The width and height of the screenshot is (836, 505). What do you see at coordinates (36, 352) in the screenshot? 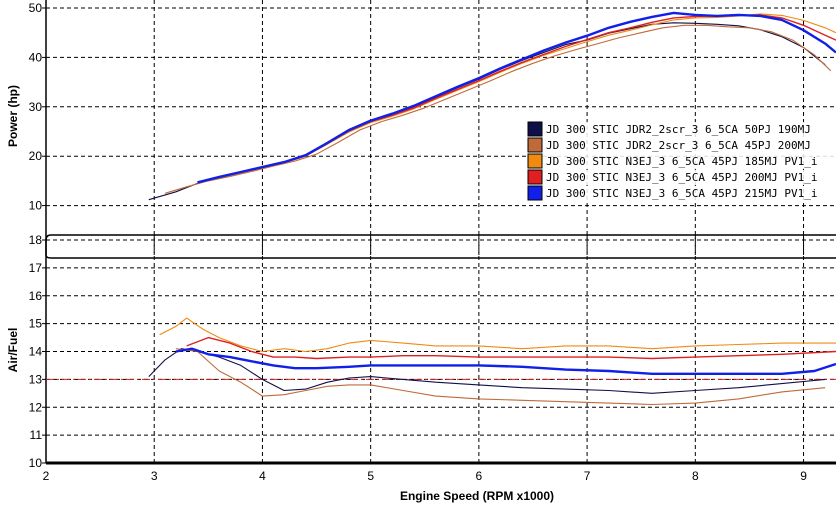
I see `afr-y-tick-label: 14` at bounding box center [36, 352].